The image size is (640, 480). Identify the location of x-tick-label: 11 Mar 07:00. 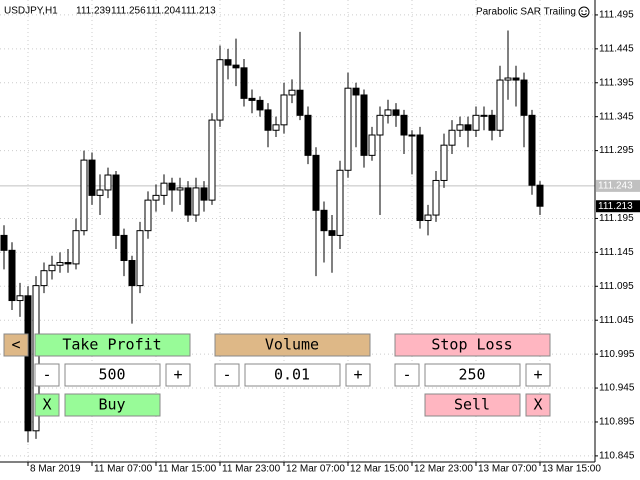
(123, 469).